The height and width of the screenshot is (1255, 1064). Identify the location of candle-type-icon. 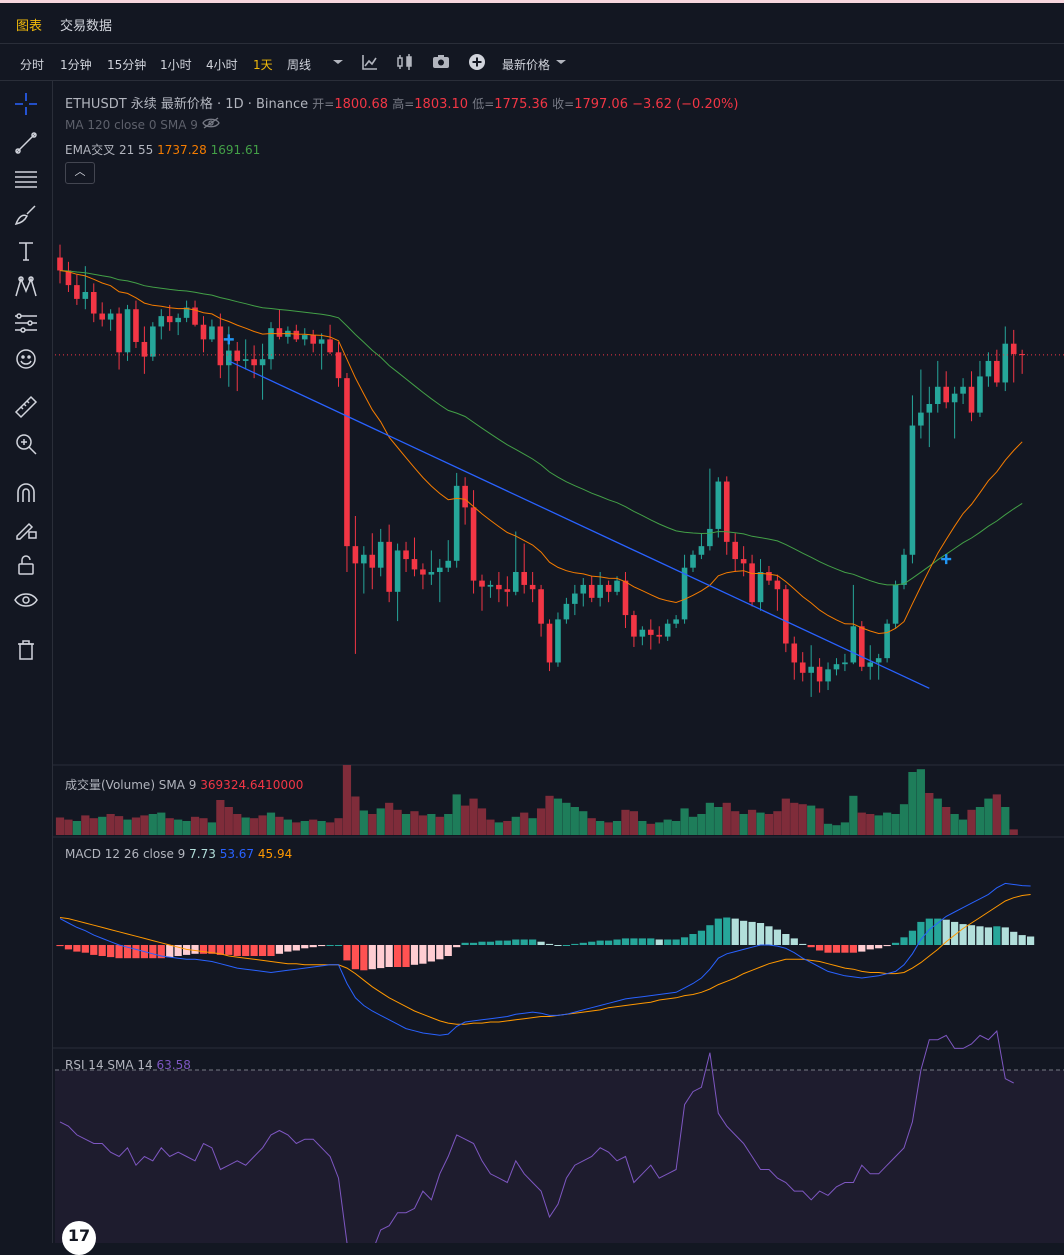
(405, 62).